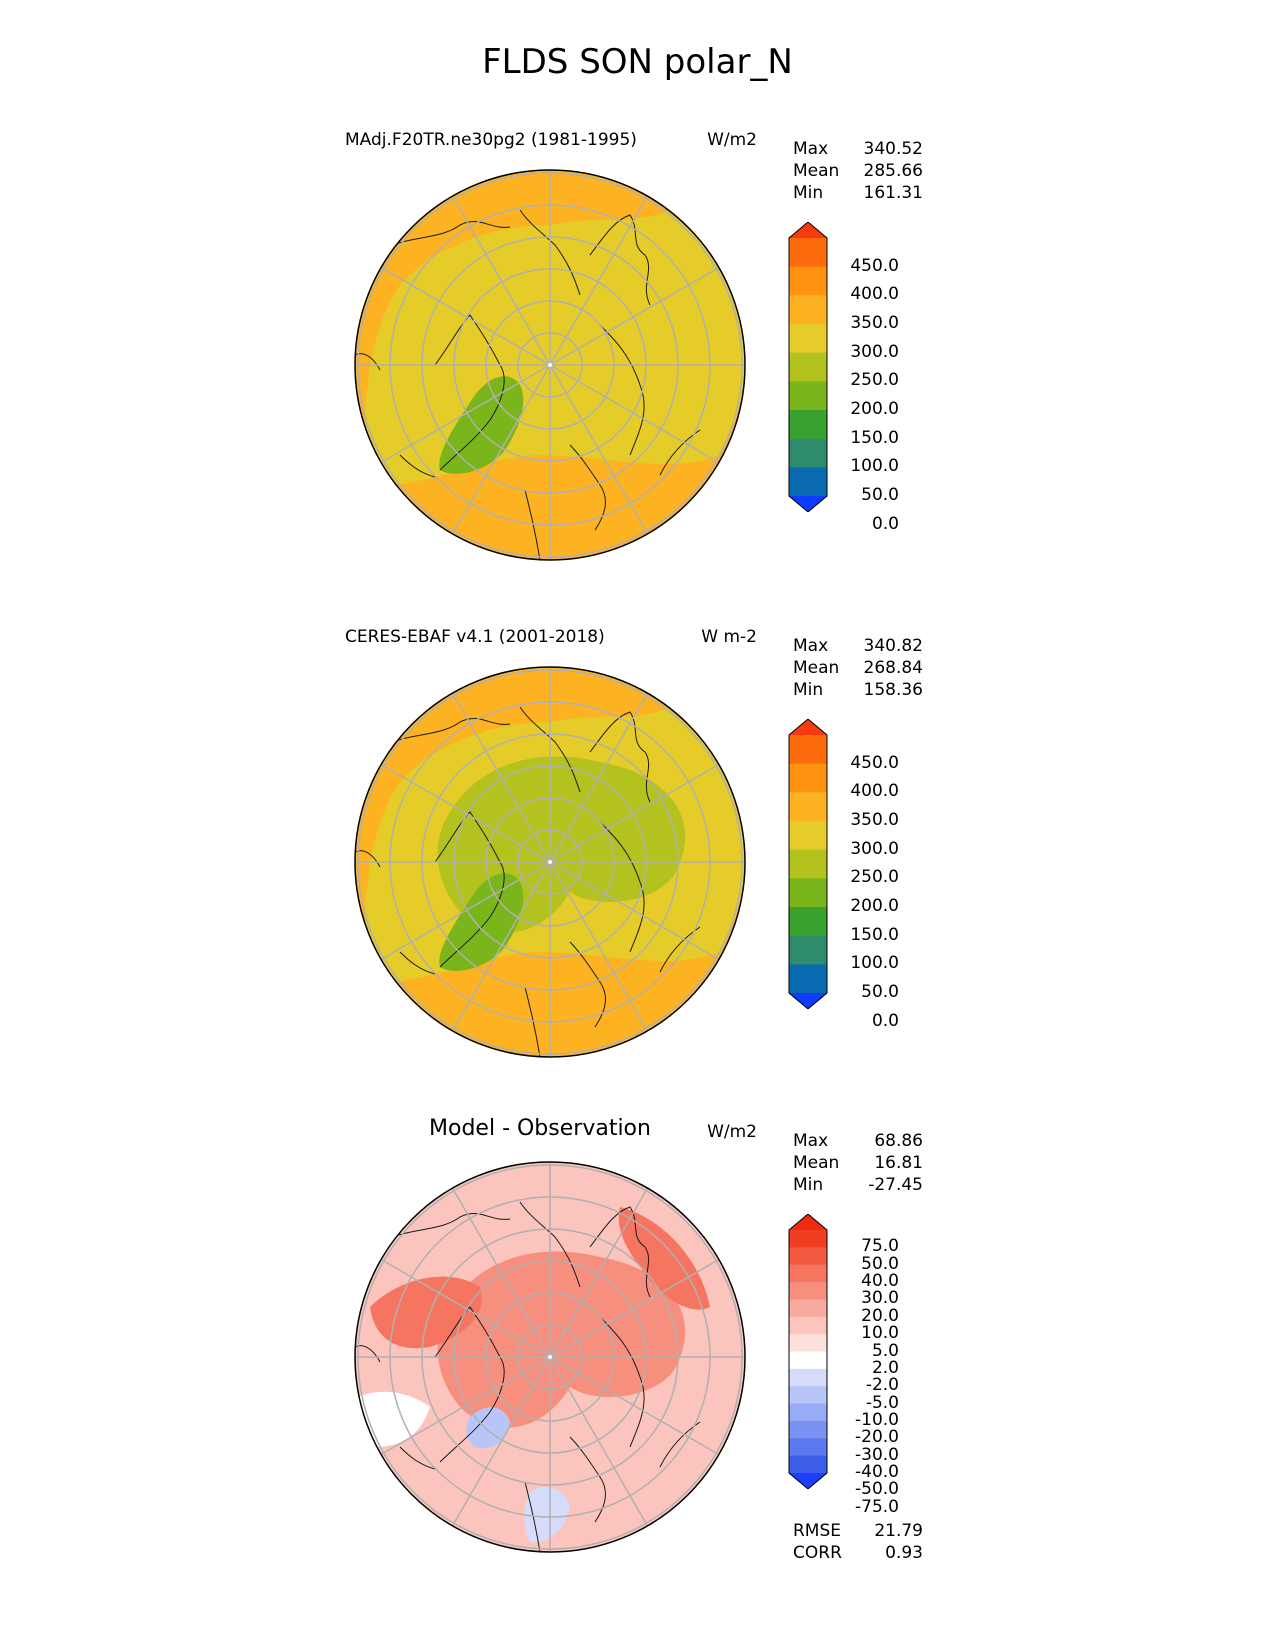  What do you see at coordinates (877, 1489) in the screenshot?
I see `colorbar-tick-label: -50.0` at bounding box center [877, 1489].